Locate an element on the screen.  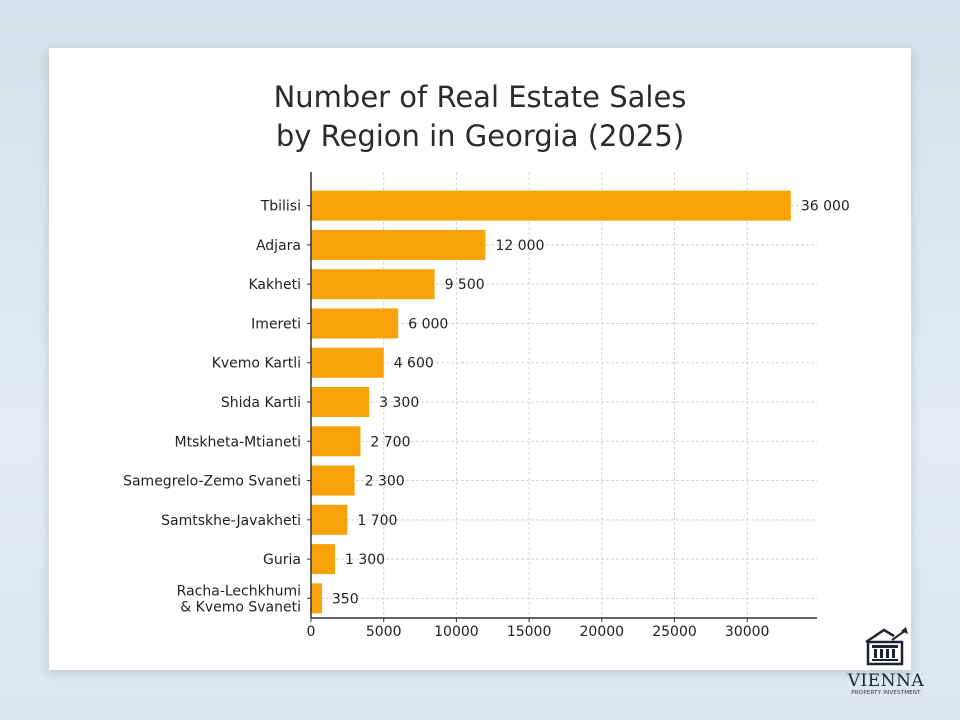
chart-title-line-1: Number of Real Estate Sales is located at coordinates (480, 97).